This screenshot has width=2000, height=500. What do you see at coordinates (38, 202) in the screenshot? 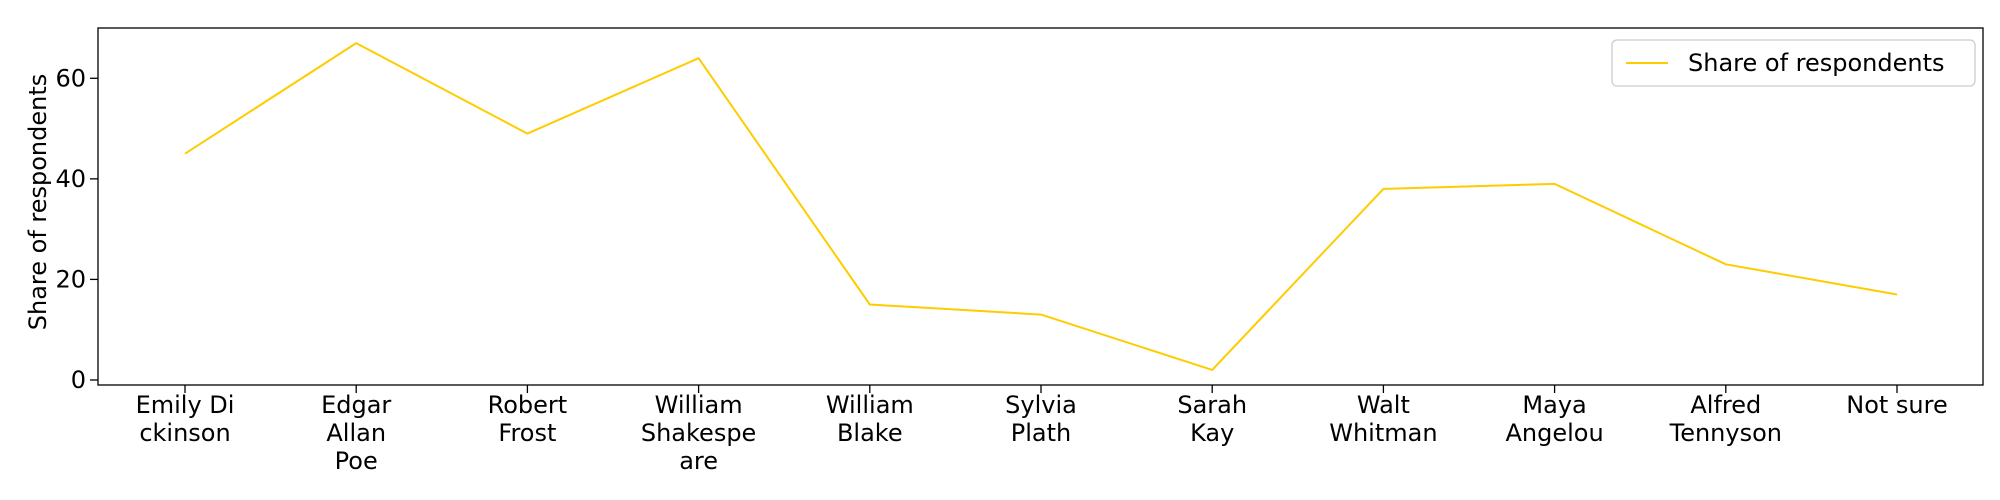
I see `y-axis-title: Share of respondents` at bounding box center [38, 202].